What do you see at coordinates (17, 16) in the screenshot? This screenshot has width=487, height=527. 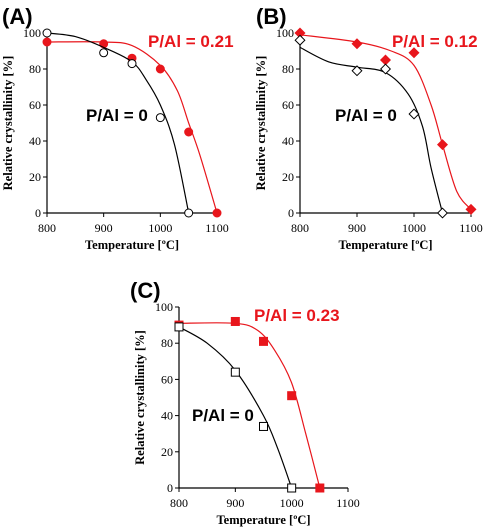 I see `panel-label: (A)` at bounding box center [17, 16].